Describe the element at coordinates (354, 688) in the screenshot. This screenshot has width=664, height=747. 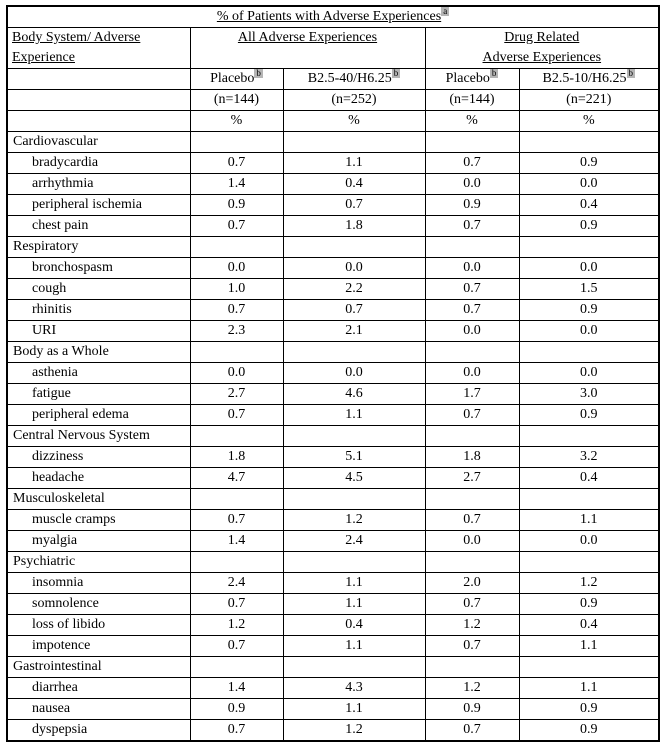
I see `row-value: 4.3` at that location.